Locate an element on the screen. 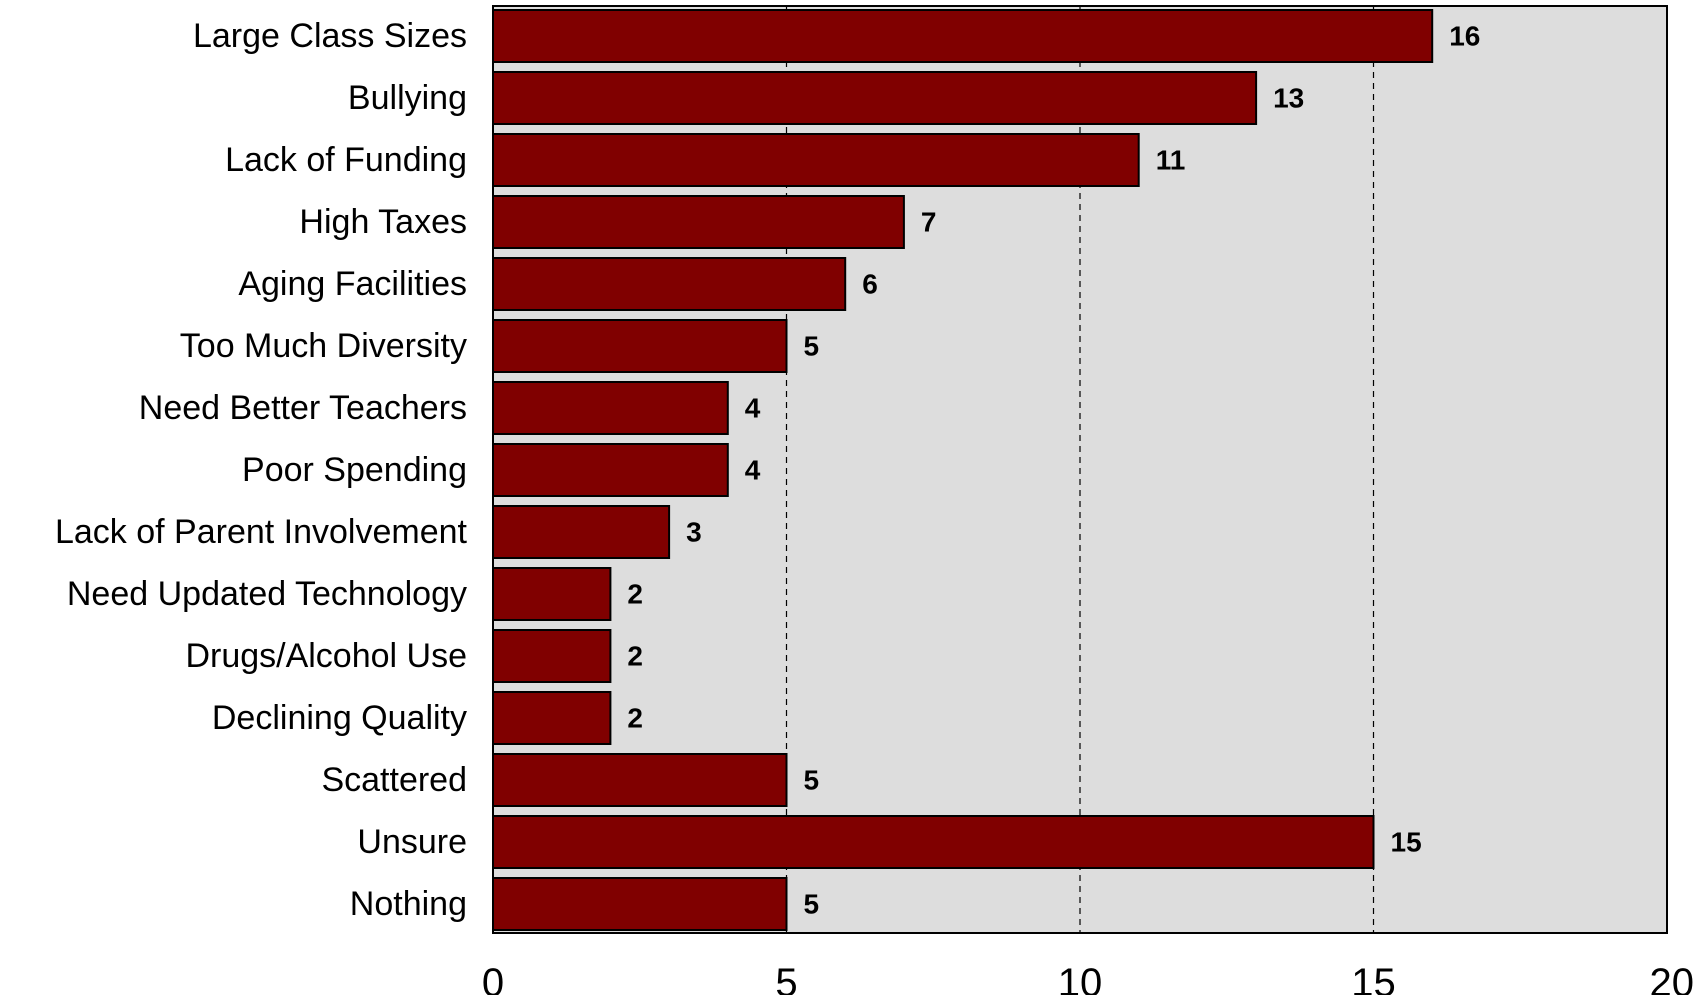 The width and height of the screenshot is (1696, 995). data-label: 3 is located at coordinates (694, 532).